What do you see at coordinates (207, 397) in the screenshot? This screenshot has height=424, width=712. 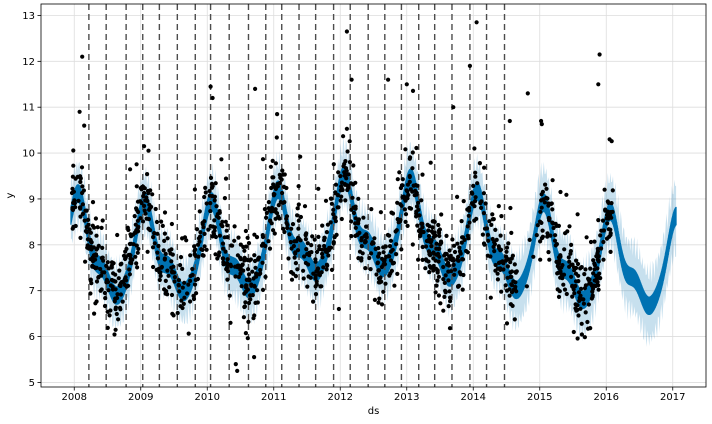 I see `x-tick-label: 2010` at bounding box center [207, 397].